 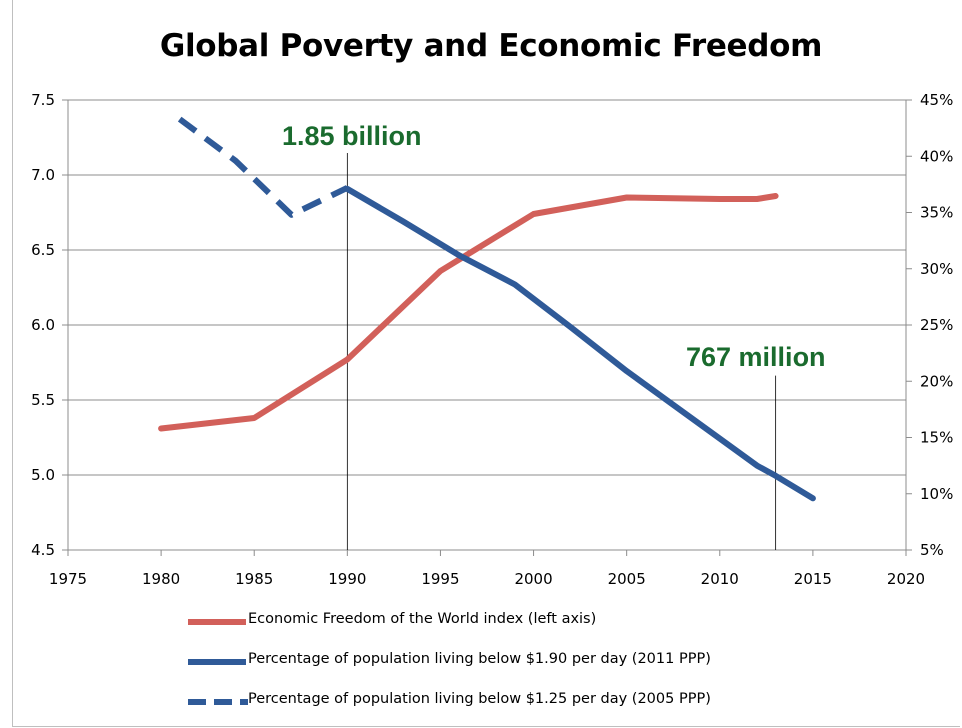 What do you see at coordinates (68, 579) in the screenshot?
I see `x-tick-label: 1975` at bounding box center [68, 579].